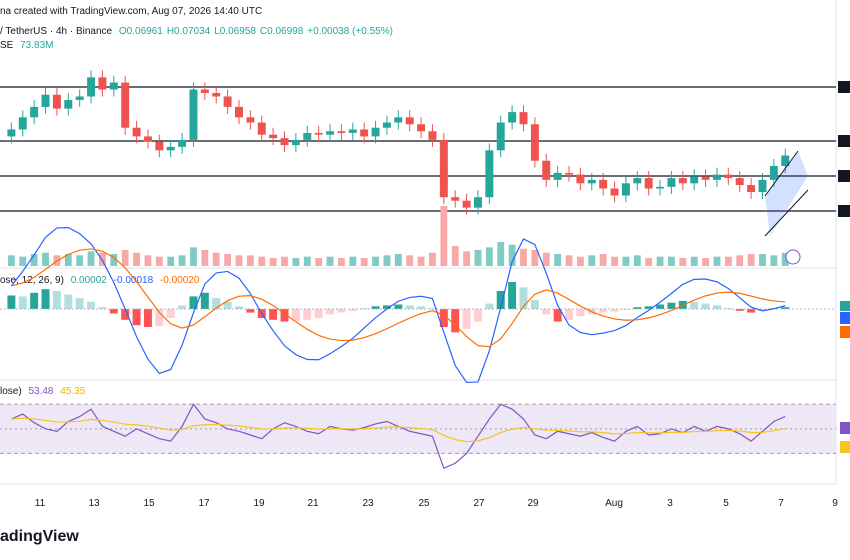  Describe the element at coordinates (670, 503) in the screenshot. I see `x-tick-label: 3` at that location.